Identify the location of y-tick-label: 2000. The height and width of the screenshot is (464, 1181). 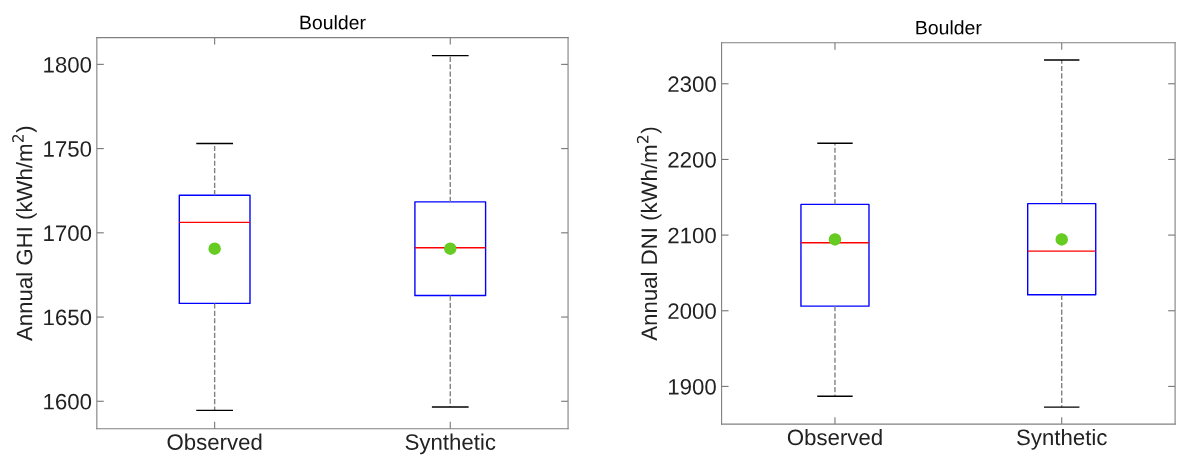
(692, 311).